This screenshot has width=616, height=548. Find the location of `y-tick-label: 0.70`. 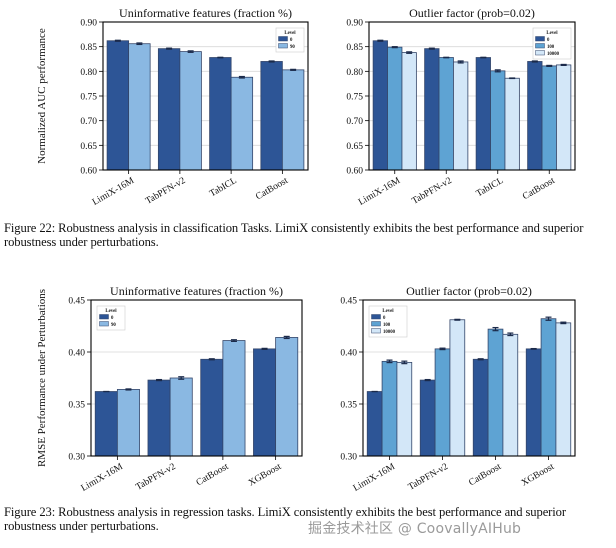

y-tick-label: 0.70 is located at coordinates (88, 122).